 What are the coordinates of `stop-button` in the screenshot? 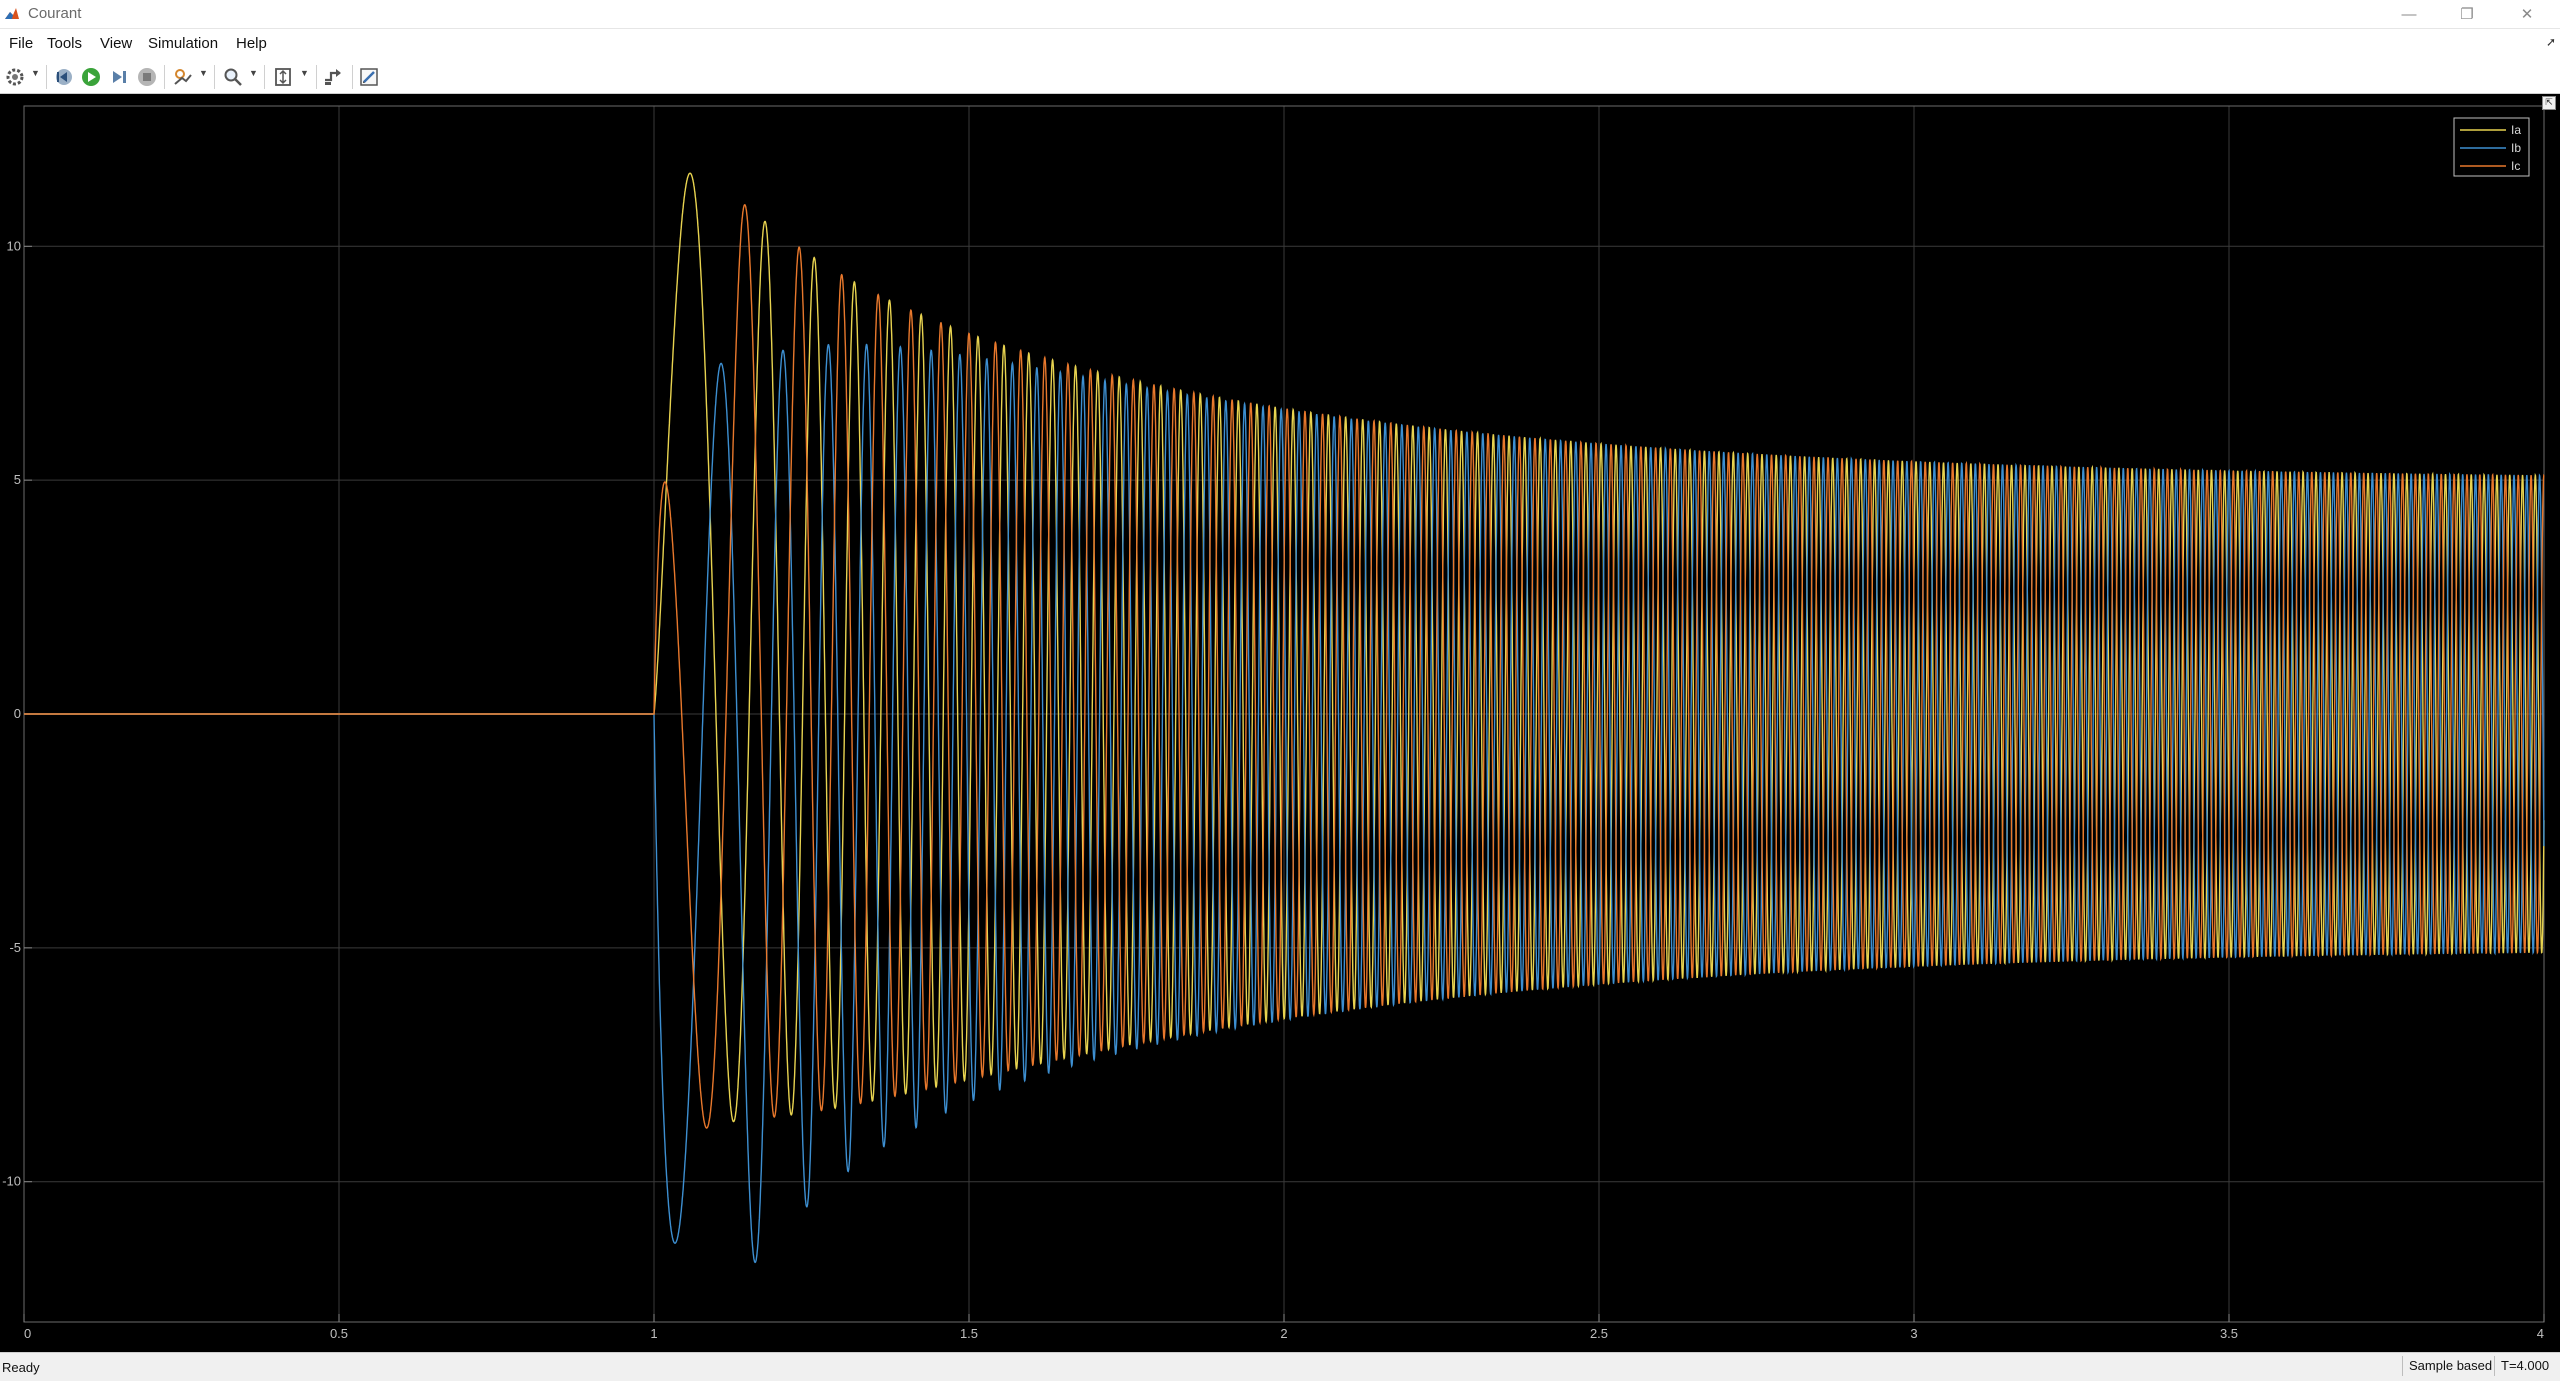 It's located at (147, 77).